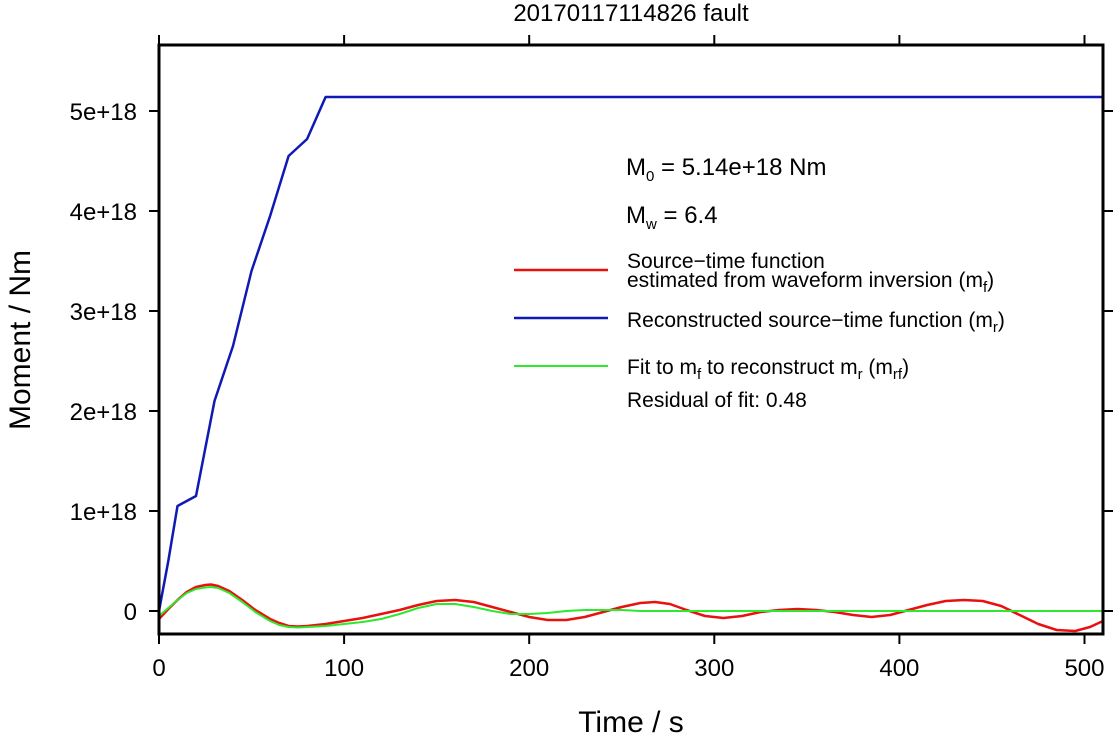 The width and height of the screenshot is (1117, 736). I want to click on x-tick-label: 100, so click(344, 668).